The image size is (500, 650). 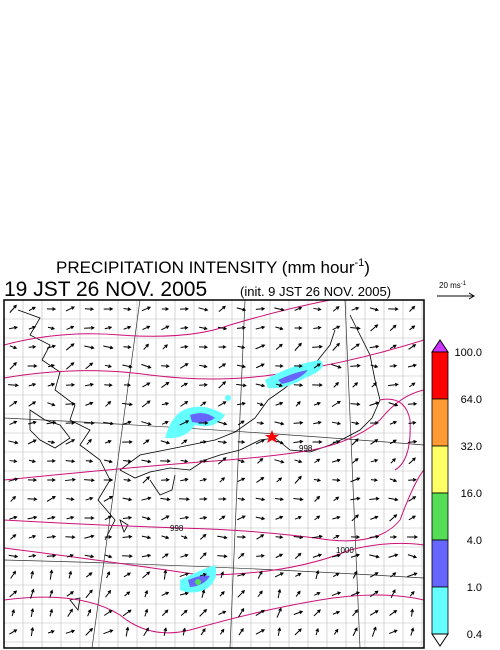 I want to click on colorbar-label: 1.0, so click(x=474, y=588).